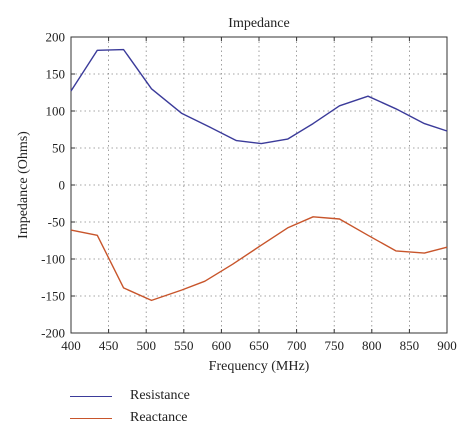  What do you see at coordinates (56, 222) in the screenshot?
I see `y-tick-label: -50` at bounding box center [56, 222].